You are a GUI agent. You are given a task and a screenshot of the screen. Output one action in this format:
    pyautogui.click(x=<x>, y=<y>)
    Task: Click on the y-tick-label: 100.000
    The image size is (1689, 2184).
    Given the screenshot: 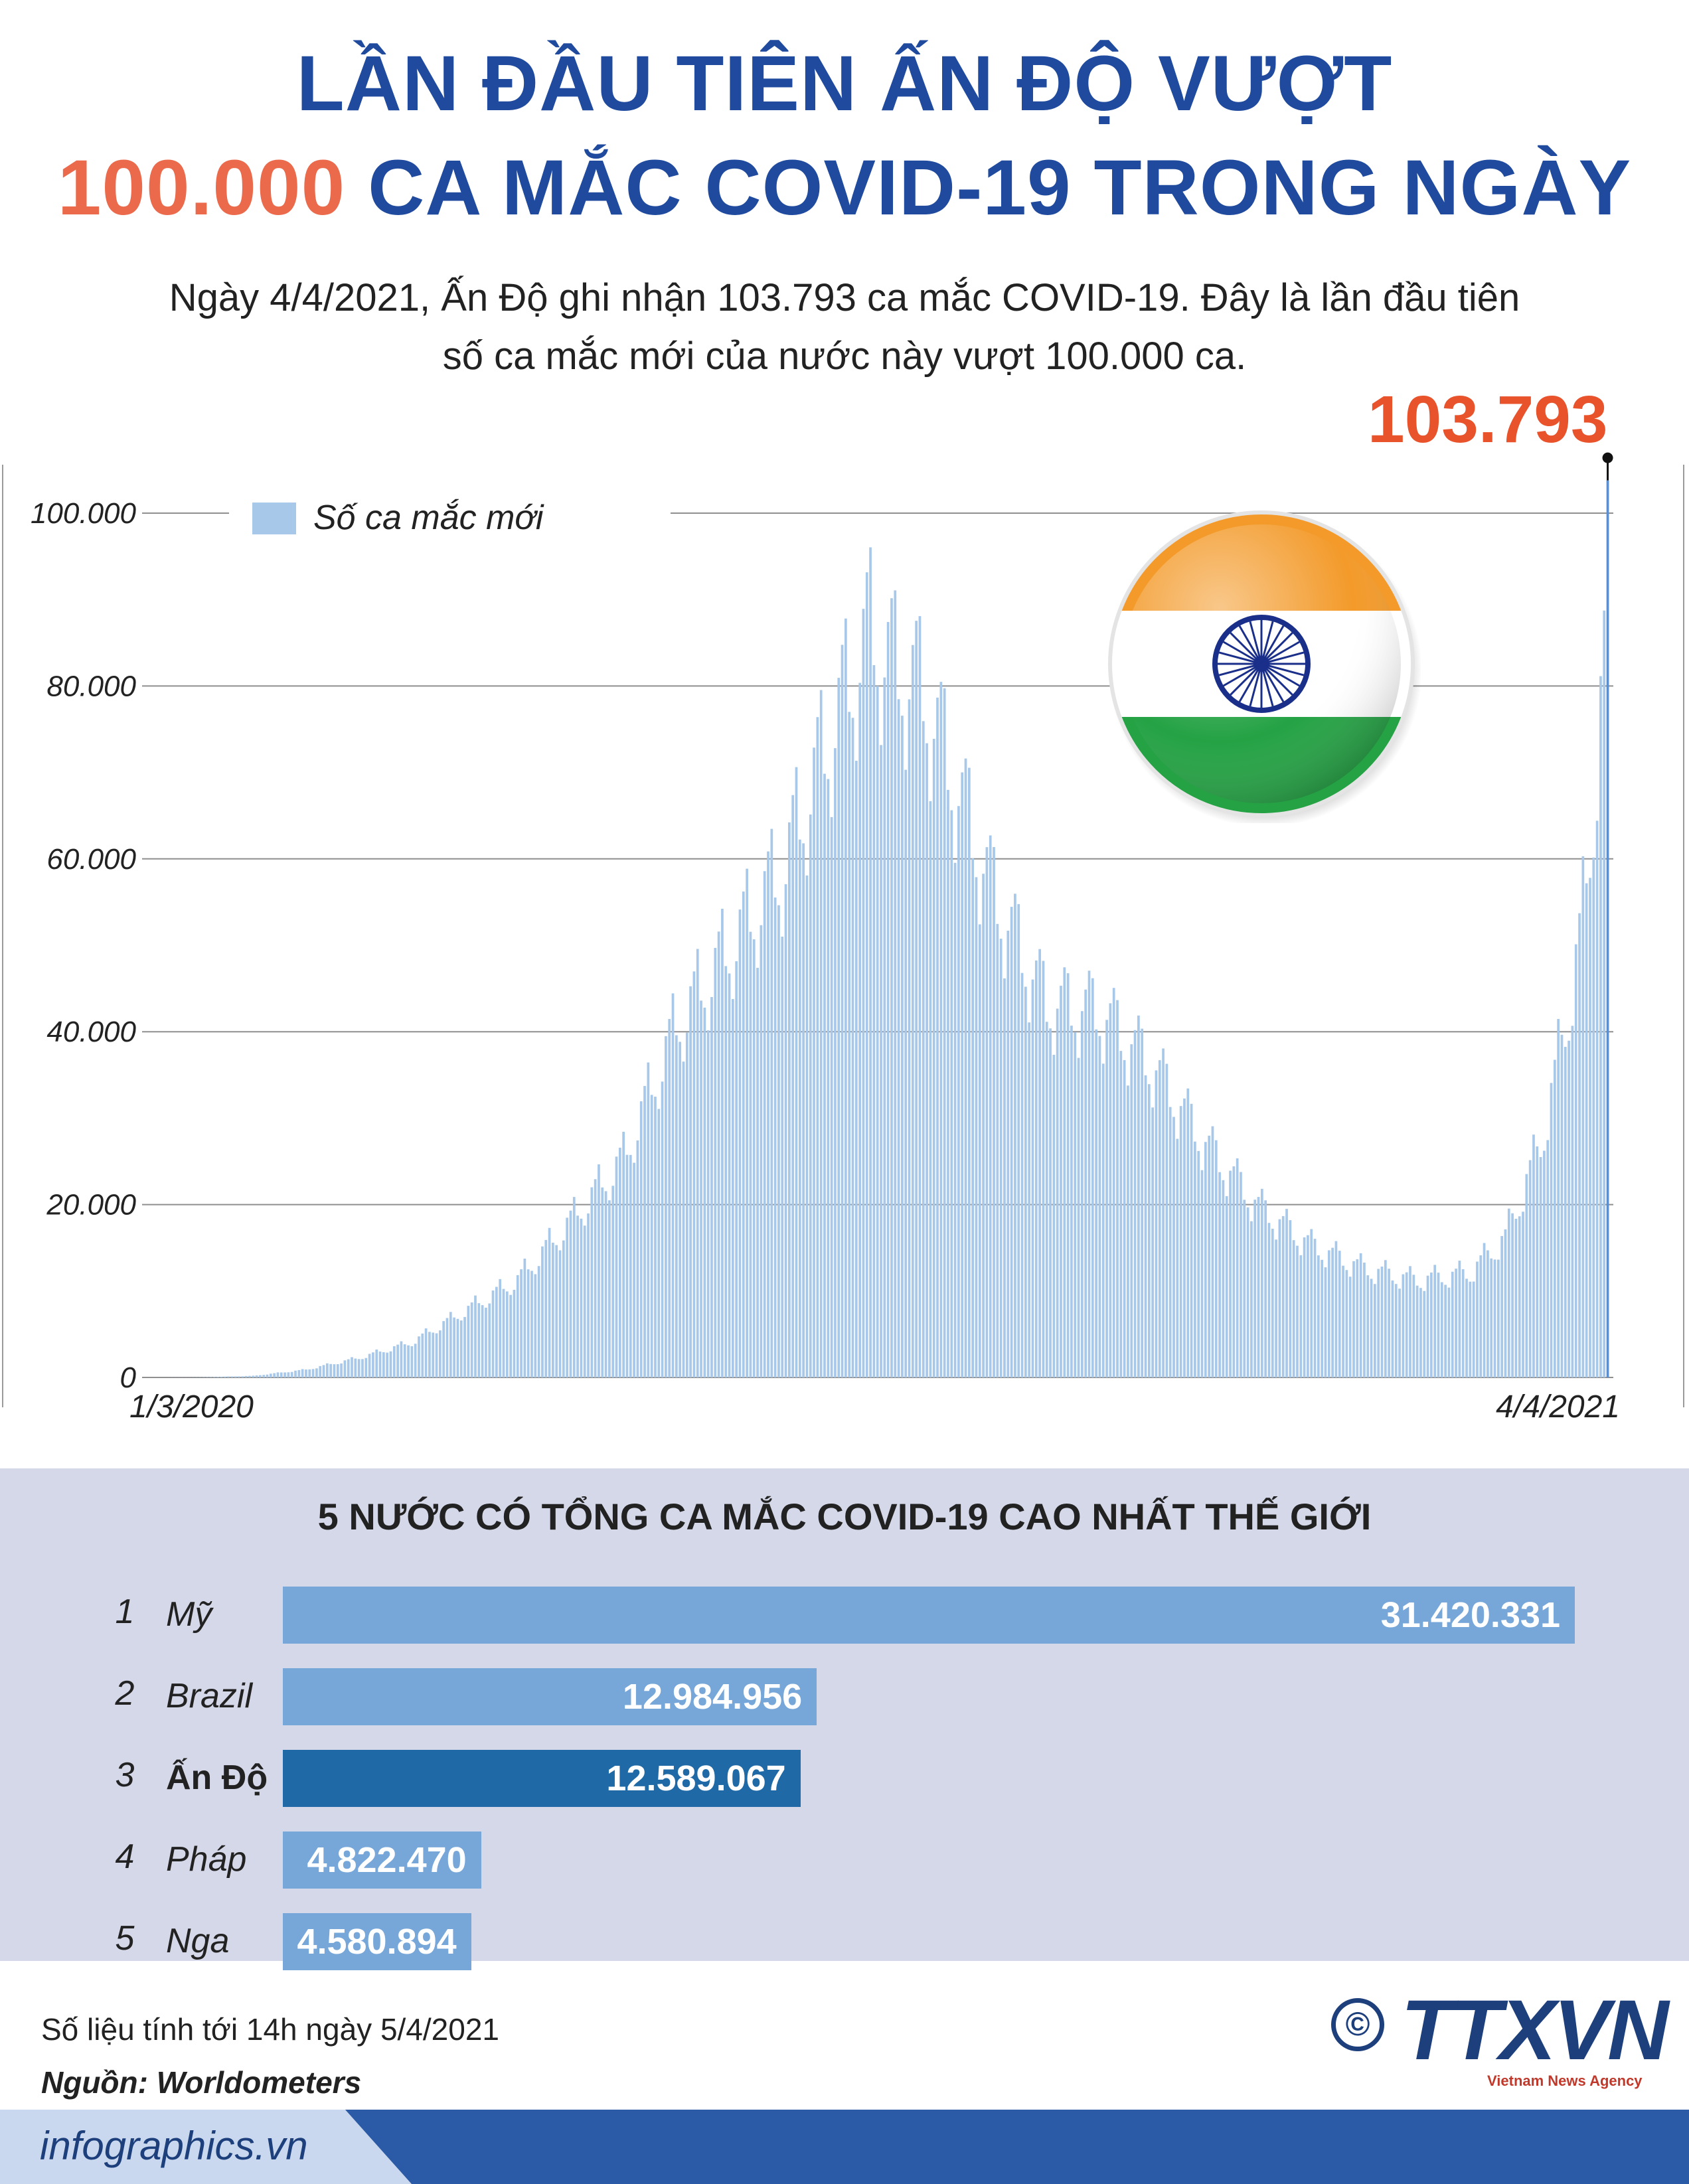 What is the action you would take?
    pyautogui.click(x=84, y=513)
    